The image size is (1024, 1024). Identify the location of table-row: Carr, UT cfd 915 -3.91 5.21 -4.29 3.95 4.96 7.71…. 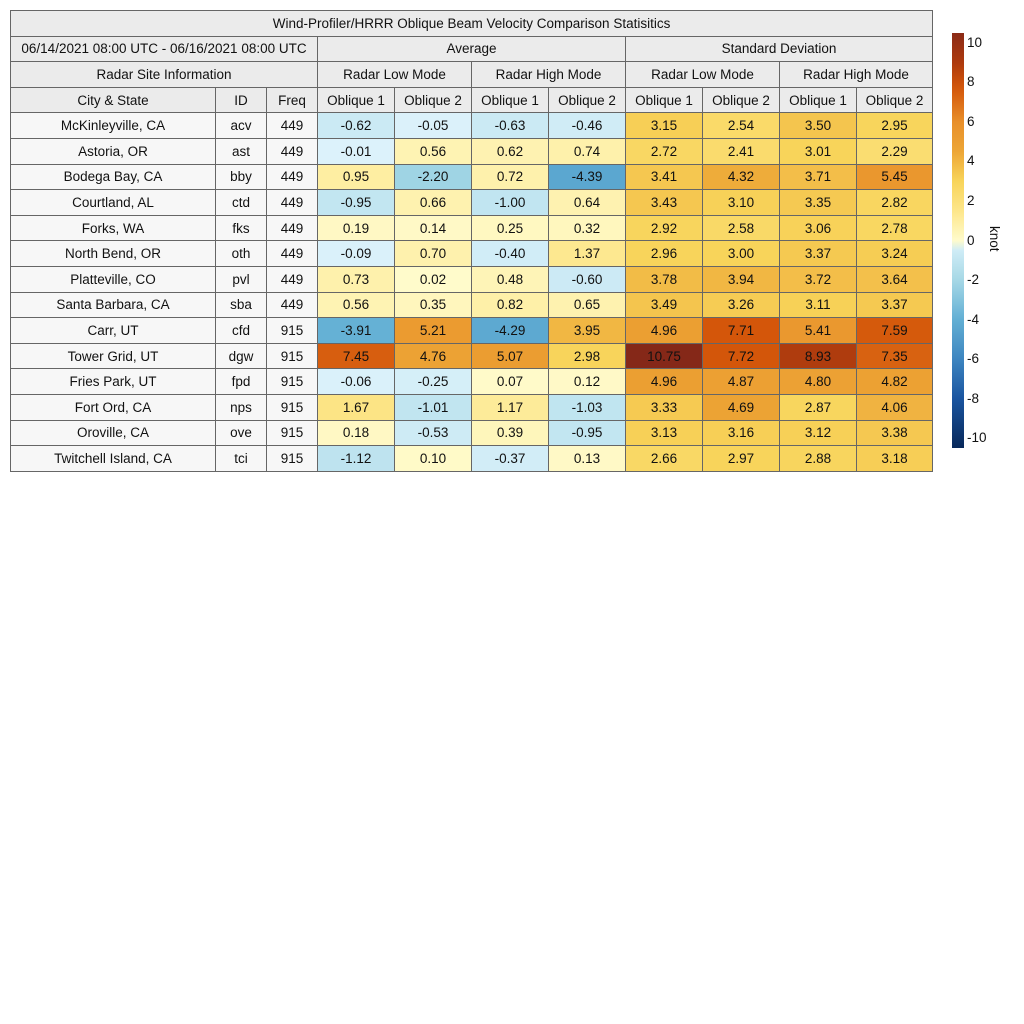
(472, 330).